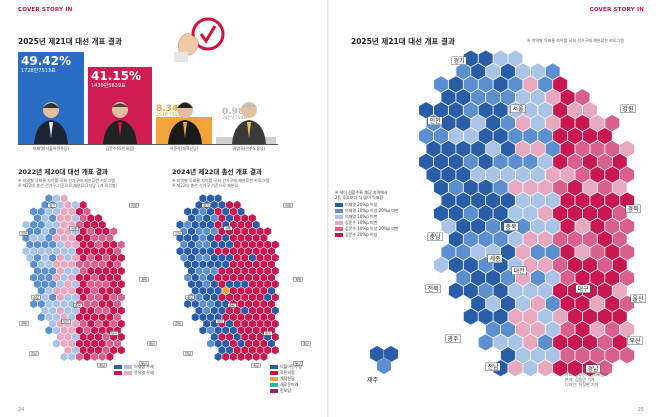  Describe the element at coordinates (152, 343) in the screenshot. I see `region-label: 울산` at that location.